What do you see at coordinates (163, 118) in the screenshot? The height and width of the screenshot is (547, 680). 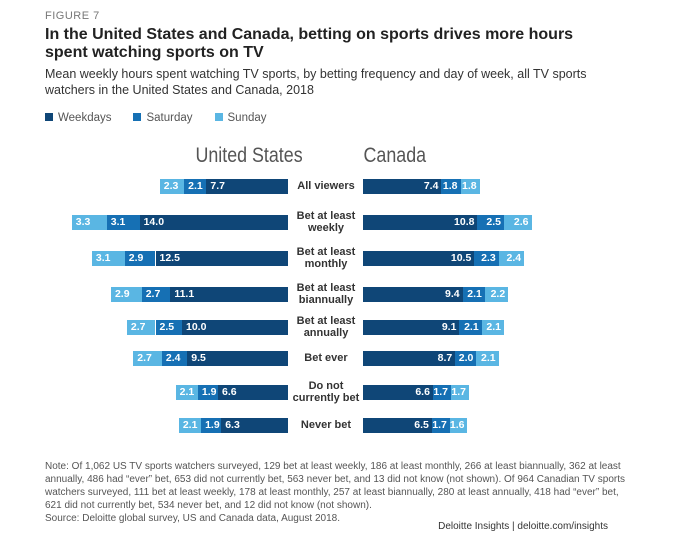 I see `legend-saturday: Saturday` at bounding box center [163, 118].